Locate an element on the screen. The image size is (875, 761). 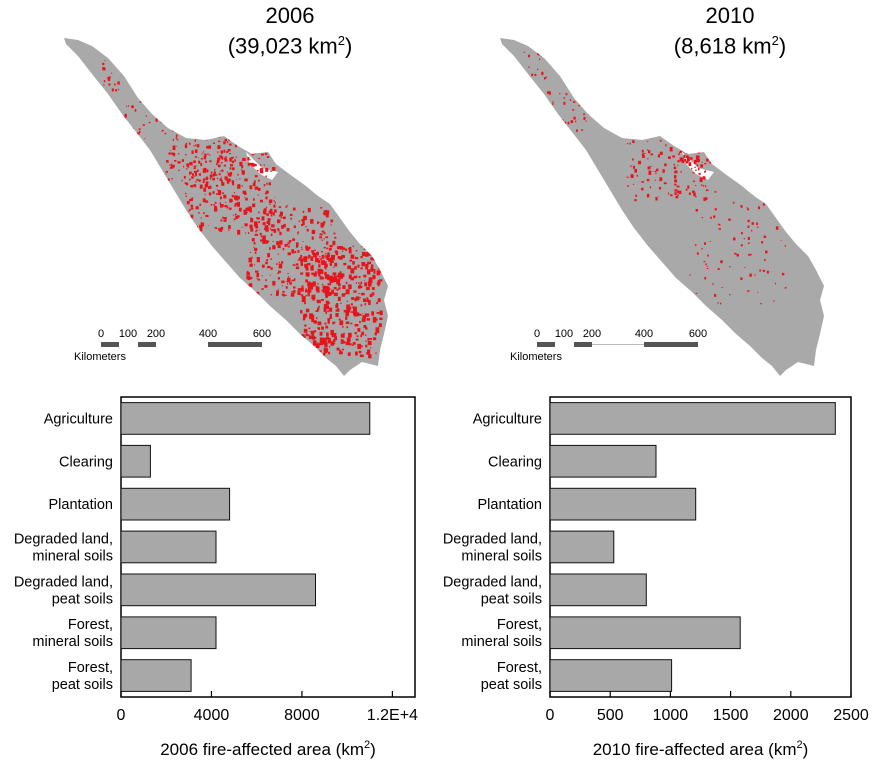
category-label: Plantation is located at coordinates (510, 505).